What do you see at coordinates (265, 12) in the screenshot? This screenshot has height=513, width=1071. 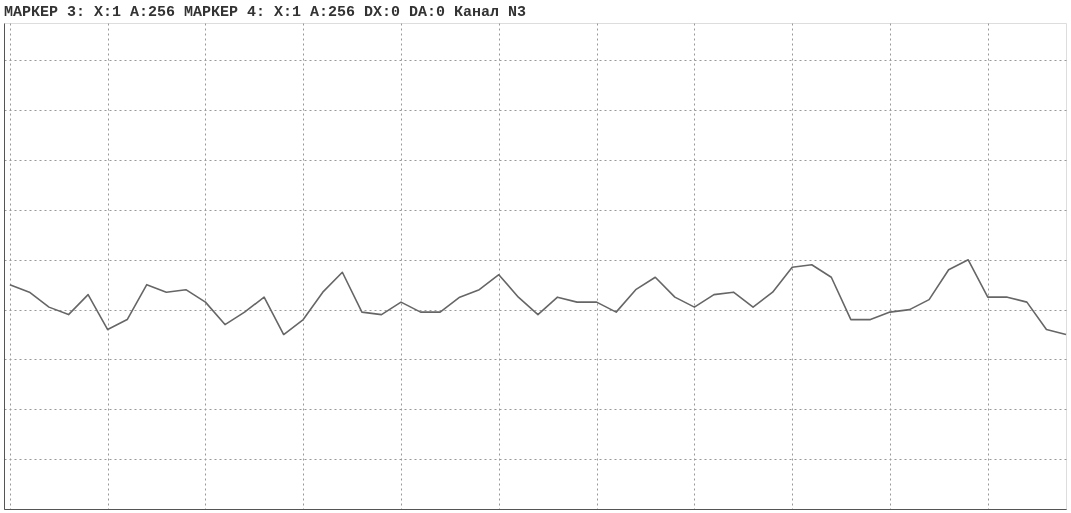 I see `chart-title: МАРКЕР 3: X:1 A:256 МАРКЕР 4: X:1 A:256 DX:0 DA:0 Канал N3` at bounding box center [265, 12].